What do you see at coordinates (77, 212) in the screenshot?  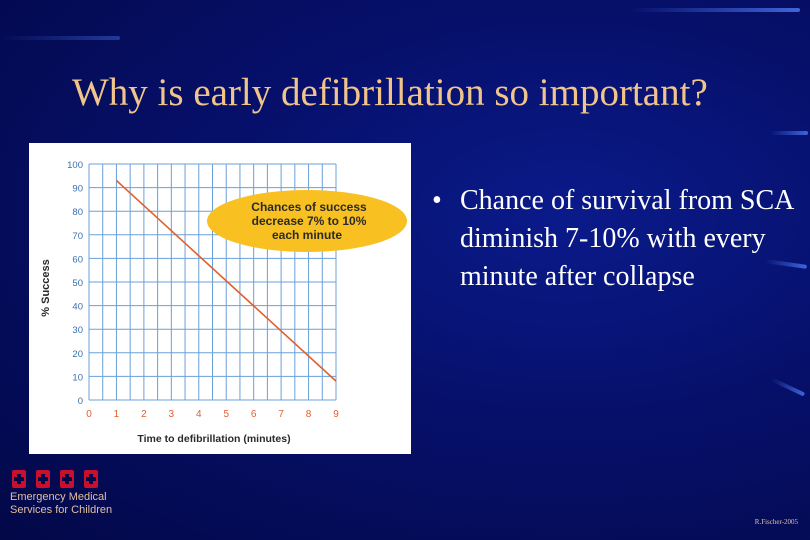 I see `y-tick-label: 80` at bounding box center [77, 212].